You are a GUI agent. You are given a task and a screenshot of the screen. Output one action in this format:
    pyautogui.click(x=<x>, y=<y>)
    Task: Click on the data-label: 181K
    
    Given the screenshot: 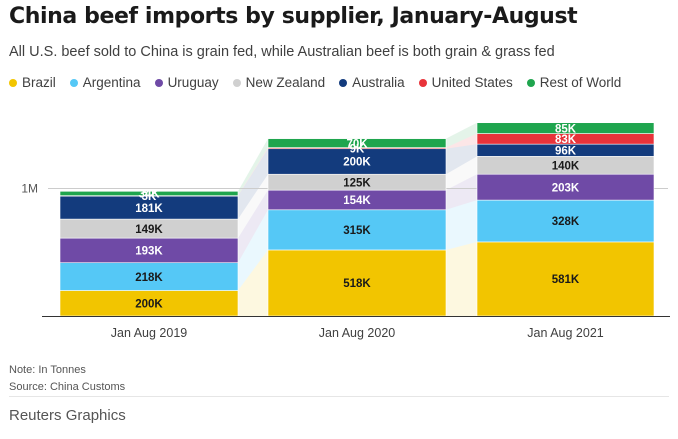 What is the action you would take?
    pyautogui.click(x=149, y=209)
    